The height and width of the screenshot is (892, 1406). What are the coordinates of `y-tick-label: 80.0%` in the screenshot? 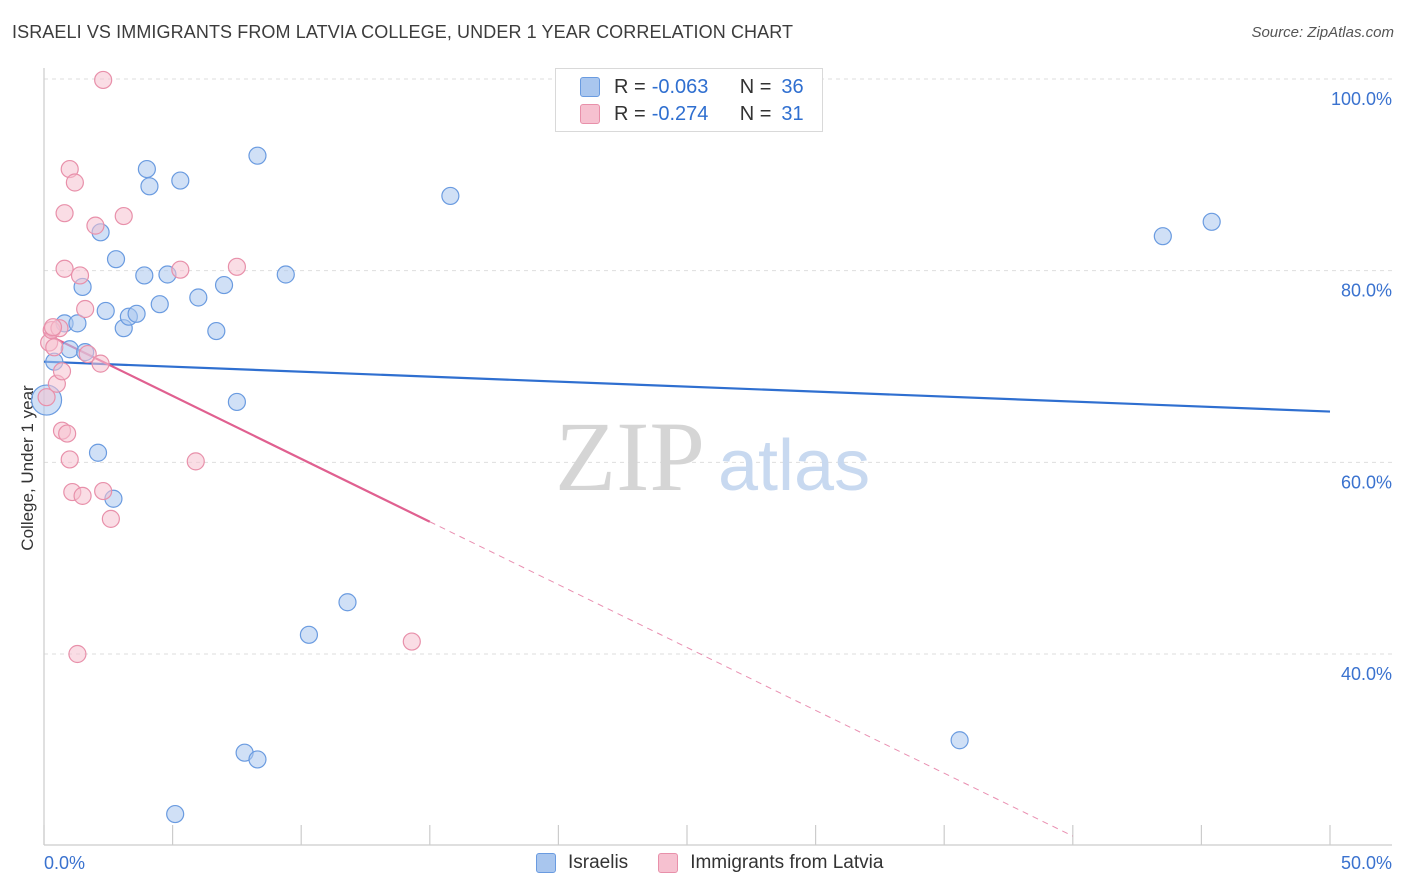 It's located at (1366, 291).